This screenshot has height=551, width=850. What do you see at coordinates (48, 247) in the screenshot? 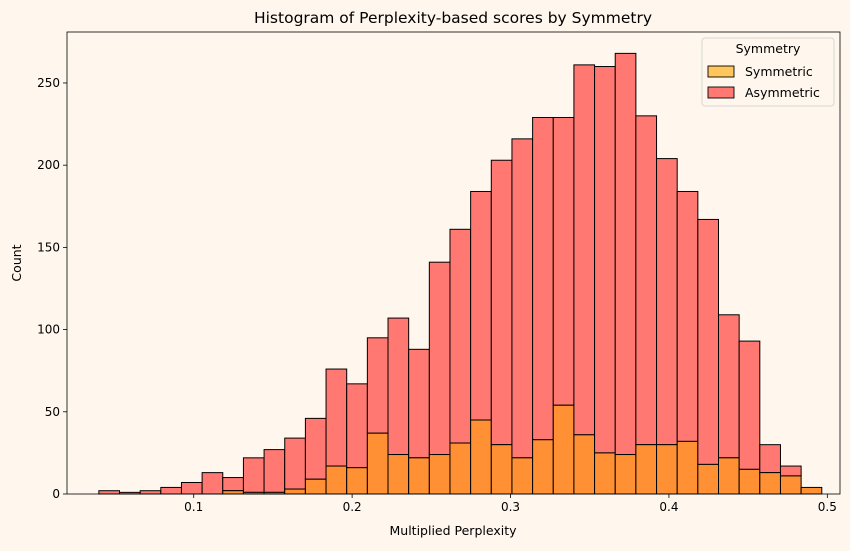
I see `y-tick-label: 150` at bounding box center [48, 247].